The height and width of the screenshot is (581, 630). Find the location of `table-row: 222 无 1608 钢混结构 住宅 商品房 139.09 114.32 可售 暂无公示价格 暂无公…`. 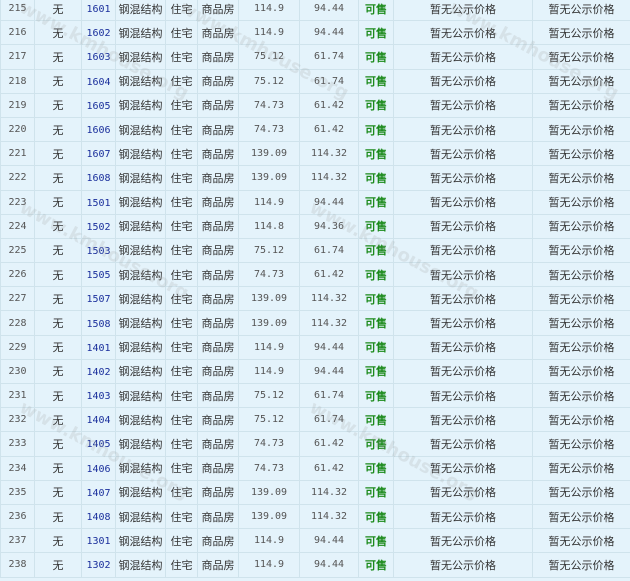

table-row: 222 无 1608 钢混结构 住宅 商品房 139.09 114.32 可售 暂无公示价格 暂无公… is located at coordinates (315, 178).